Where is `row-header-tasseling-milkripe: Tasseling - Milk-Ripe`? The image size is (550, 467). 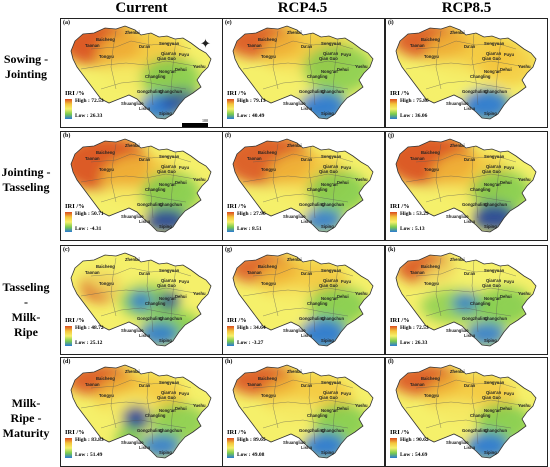
row-header-tasseling-milkripe: Tasseling - Milk-Ripe is located at coordinates (26, 309).